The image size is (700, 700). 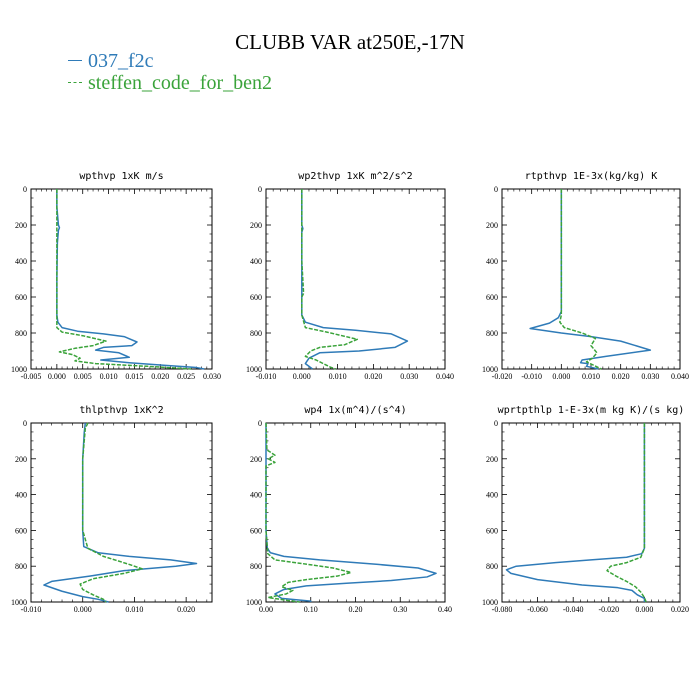 What do you see at coordinates (134, 376) in the screenshot?
I see `x-tick-label: 0.015` at bounding box center [134, 376].